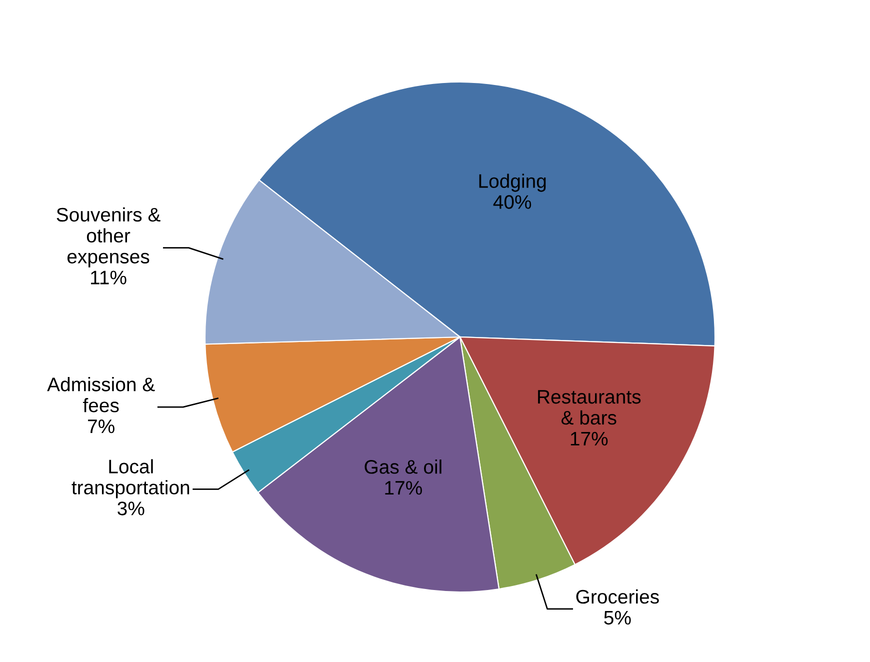 The height and width of the screenshot is (662, 870). What do you see at coordinates (403, 477) in the screenshot?
I see `slice-label: Gas & oil 17%` at bounding box center [403, 477].